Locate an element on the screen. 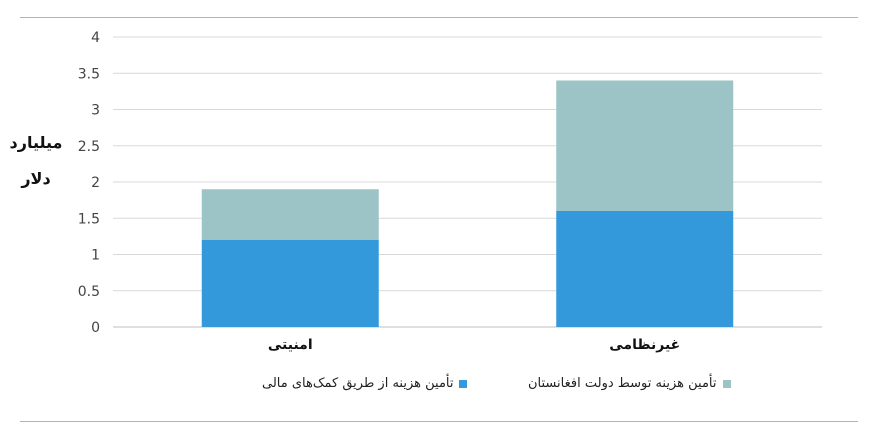 The image size is (878, 439). y-tick-label: 3 is located at coordinates (95, 111).